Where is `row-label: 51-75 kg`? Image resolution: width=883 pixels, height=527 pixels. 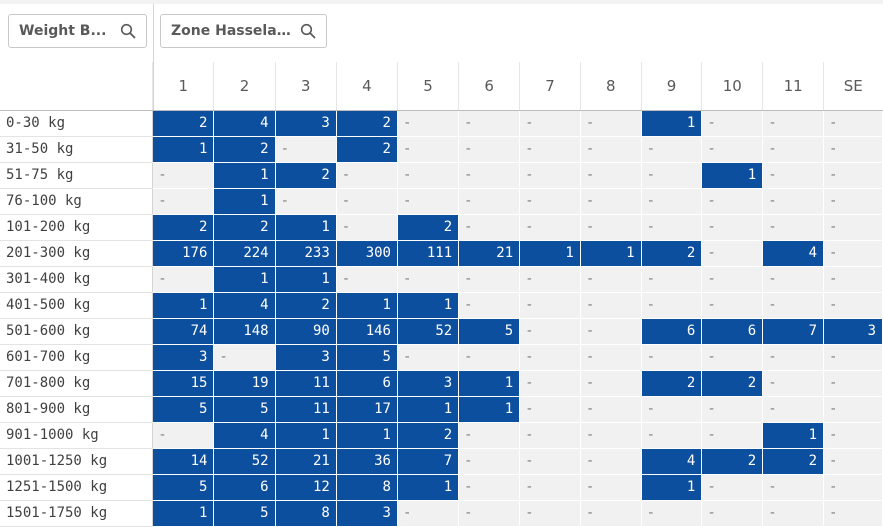 row-label: 51-75 kg is located at coordinates (77, 175).